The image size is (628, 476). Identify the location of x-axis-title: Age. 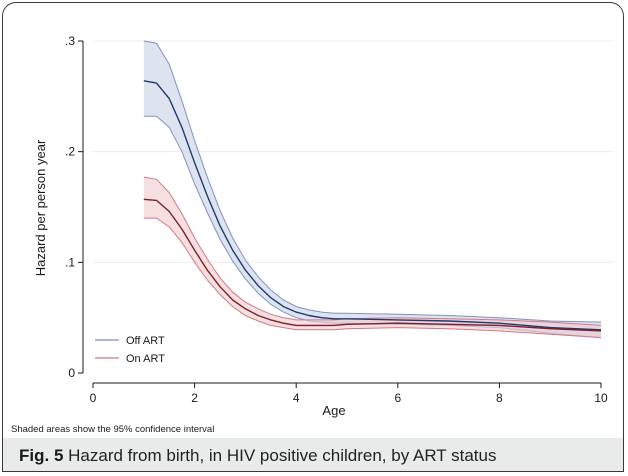
(333, 410).